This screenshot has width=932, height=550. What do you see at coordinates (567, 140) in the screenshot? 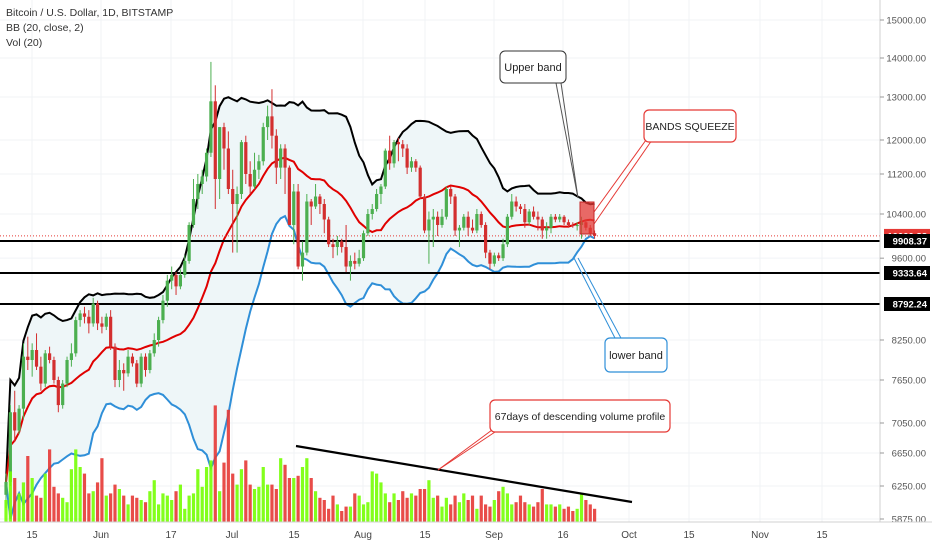
I see `upper-band-pointer` at bounding box center [567, 140].